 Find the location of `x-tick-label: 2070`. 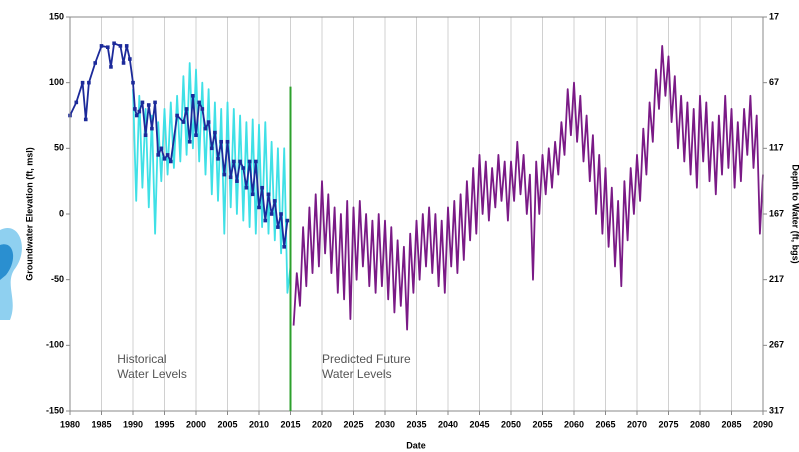

x-tick-label: 2070 is located at coordinates (637, 424).